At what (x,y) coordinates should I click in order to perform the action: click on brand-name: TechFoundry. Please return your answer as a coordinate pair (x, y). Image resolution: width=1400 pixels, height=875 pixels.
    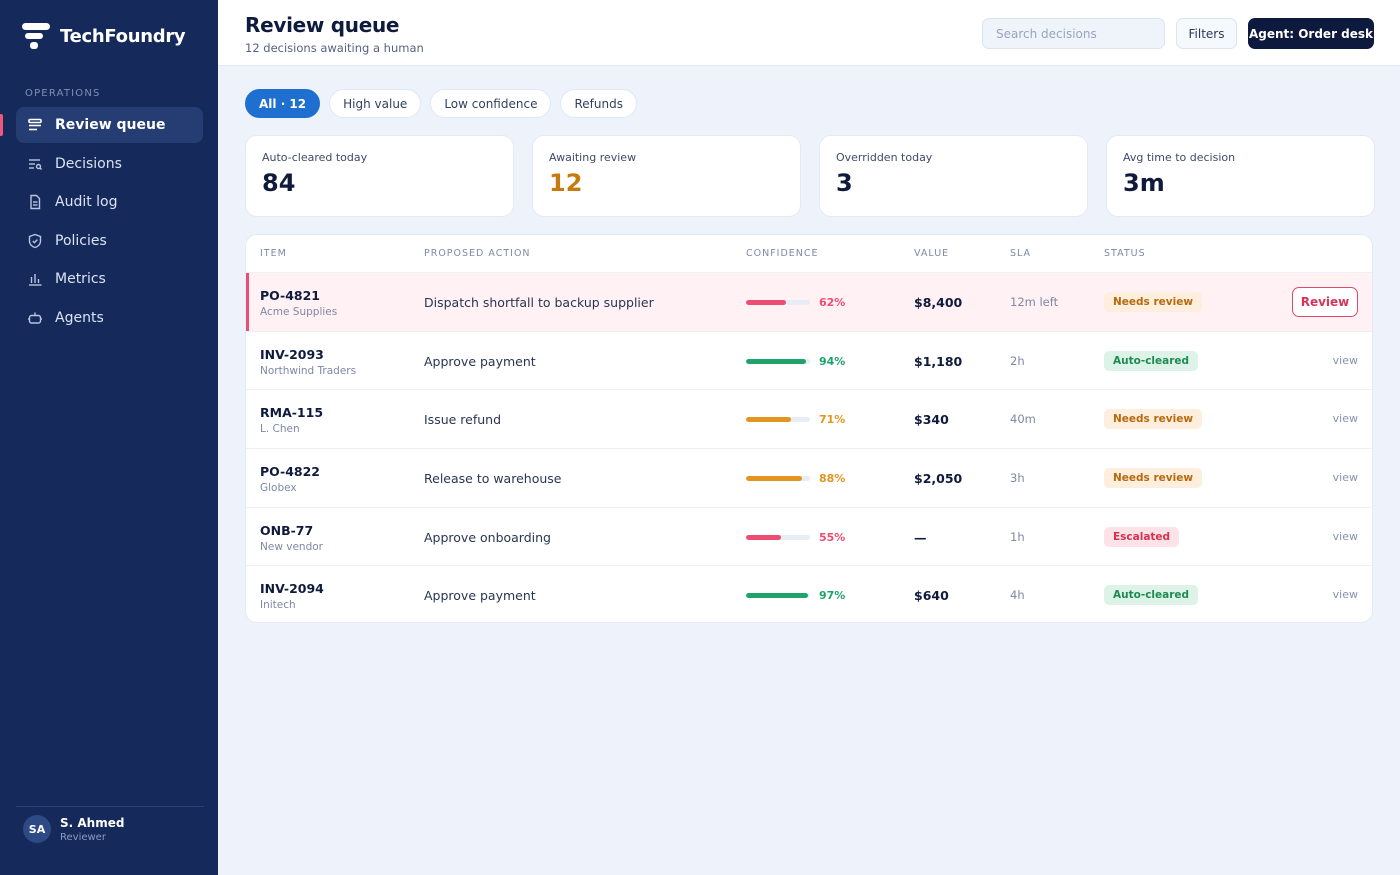
    Looking at the image, I should click on (123, 36).